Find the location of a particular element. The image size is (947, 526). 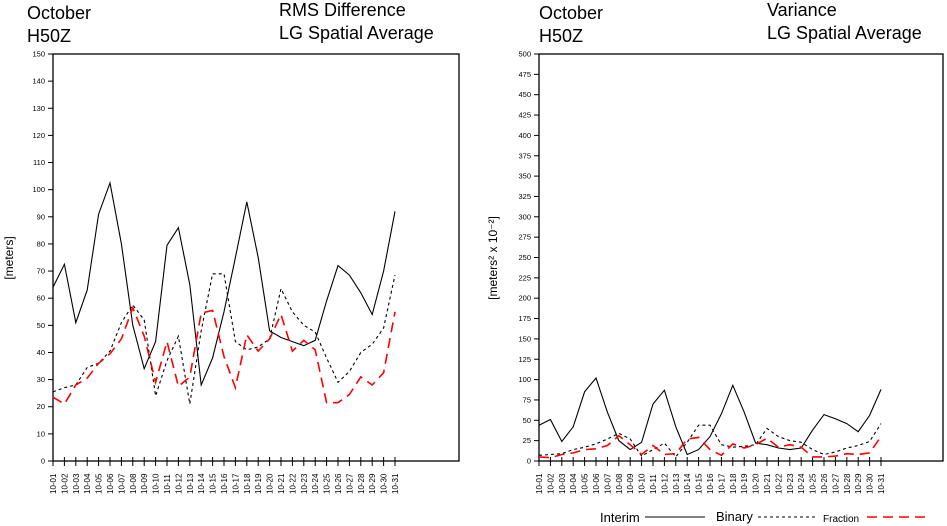

y-tick-label: 60 is located at coordinates (41, 298).